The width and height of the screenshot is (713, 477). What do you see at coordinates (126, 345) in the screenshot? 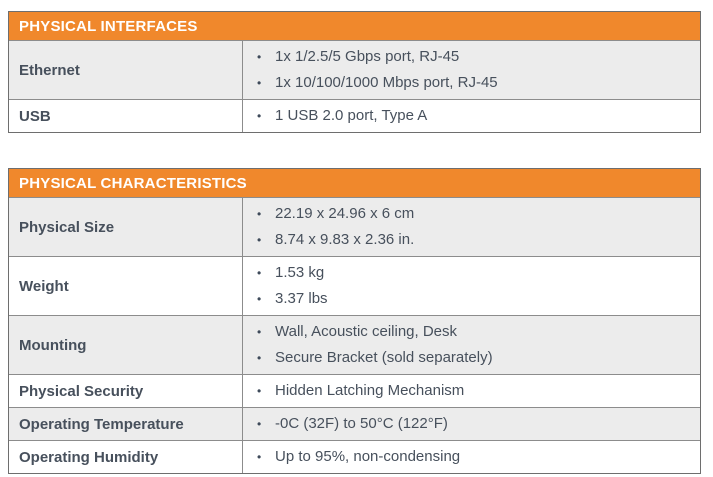
I see `row-label: Mounting` at bounding box center [126, 345].